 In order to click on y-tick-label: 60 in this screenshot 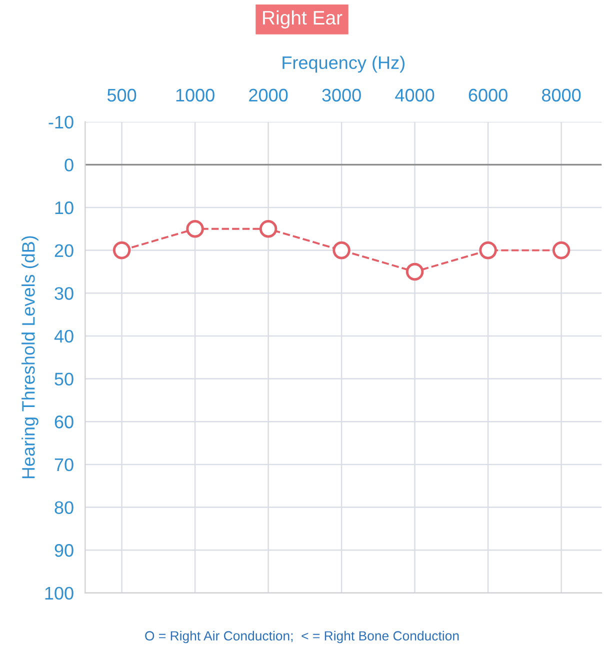, I will do `click(64, 422)`.